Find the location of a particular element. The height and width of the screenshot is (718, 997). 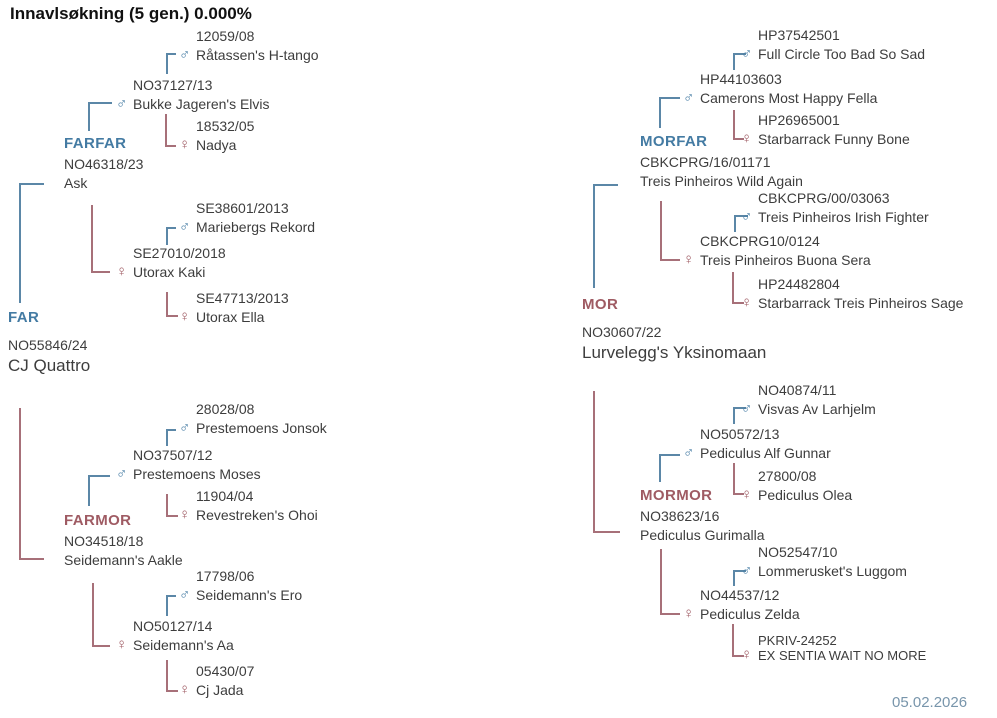

node-farfarmor: SE27010/2018 ♀ Utorax Kaki is located at coordinates (171, 263).